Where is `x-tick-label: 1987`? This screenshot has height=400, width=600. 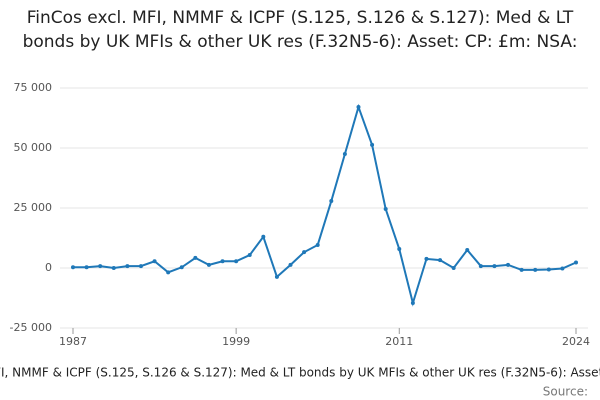 x-tick-label: 1987 is located at coordinates (73, 341).